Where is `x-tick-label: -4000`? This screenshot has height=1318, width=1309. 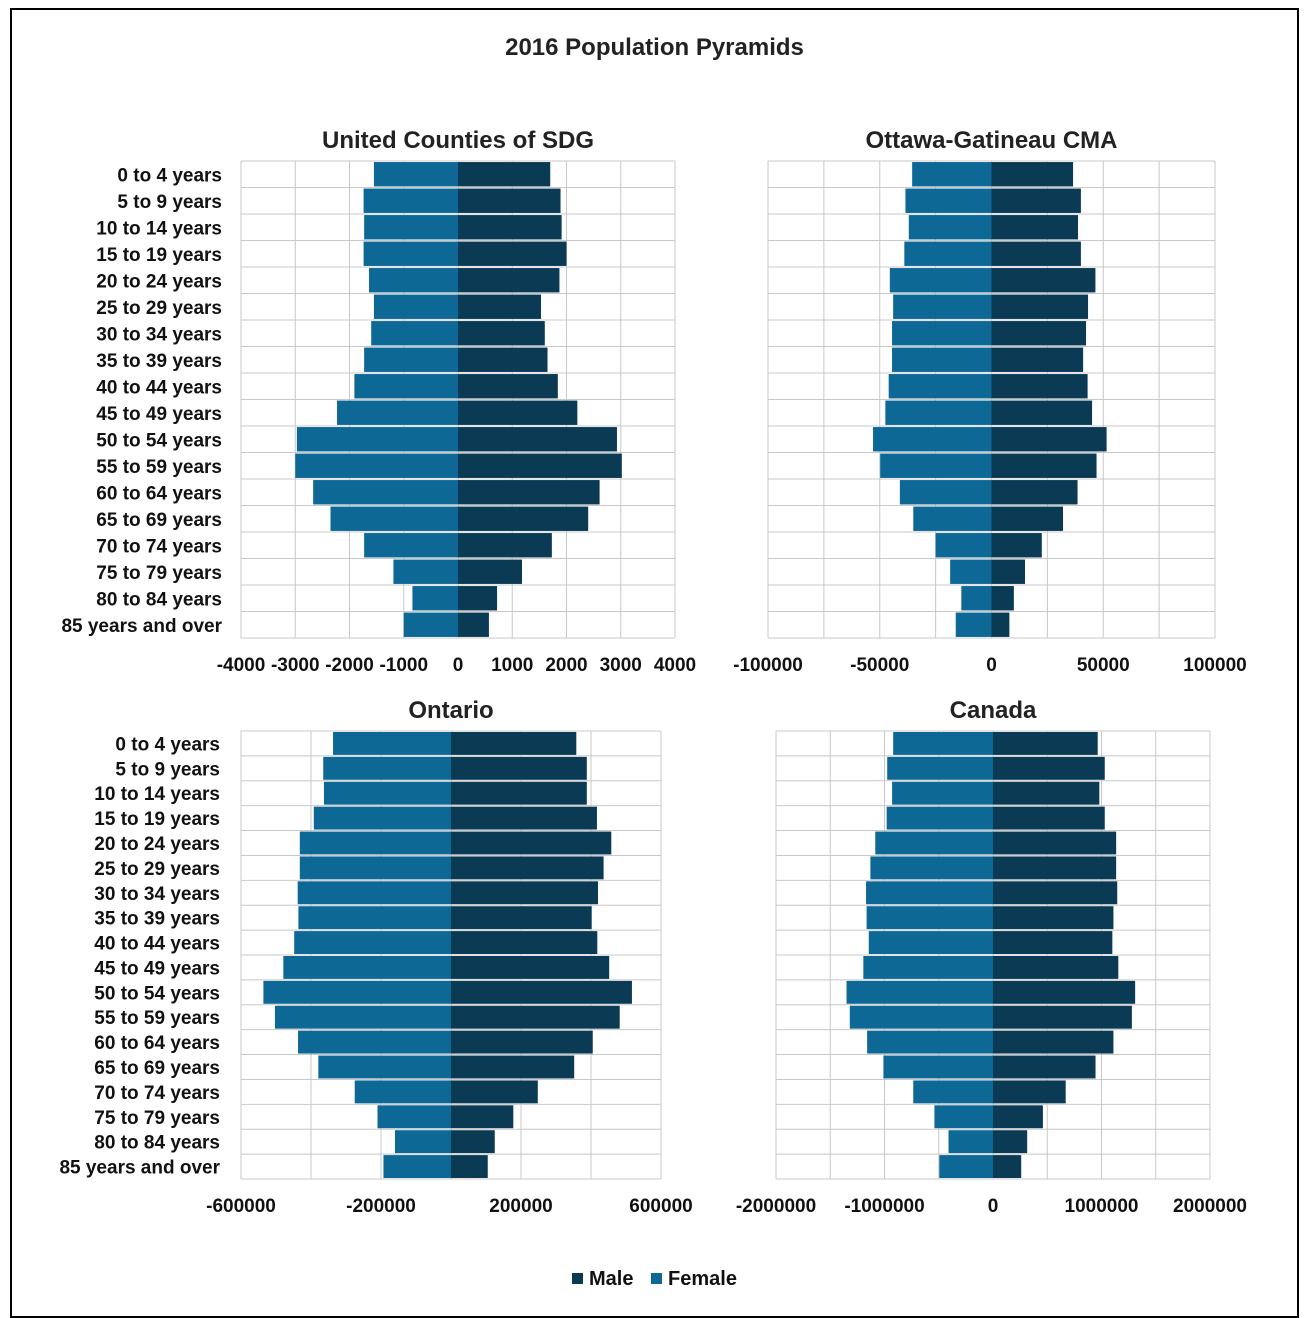
x-tick-label: -4000 is located at coordinates (241, 665).